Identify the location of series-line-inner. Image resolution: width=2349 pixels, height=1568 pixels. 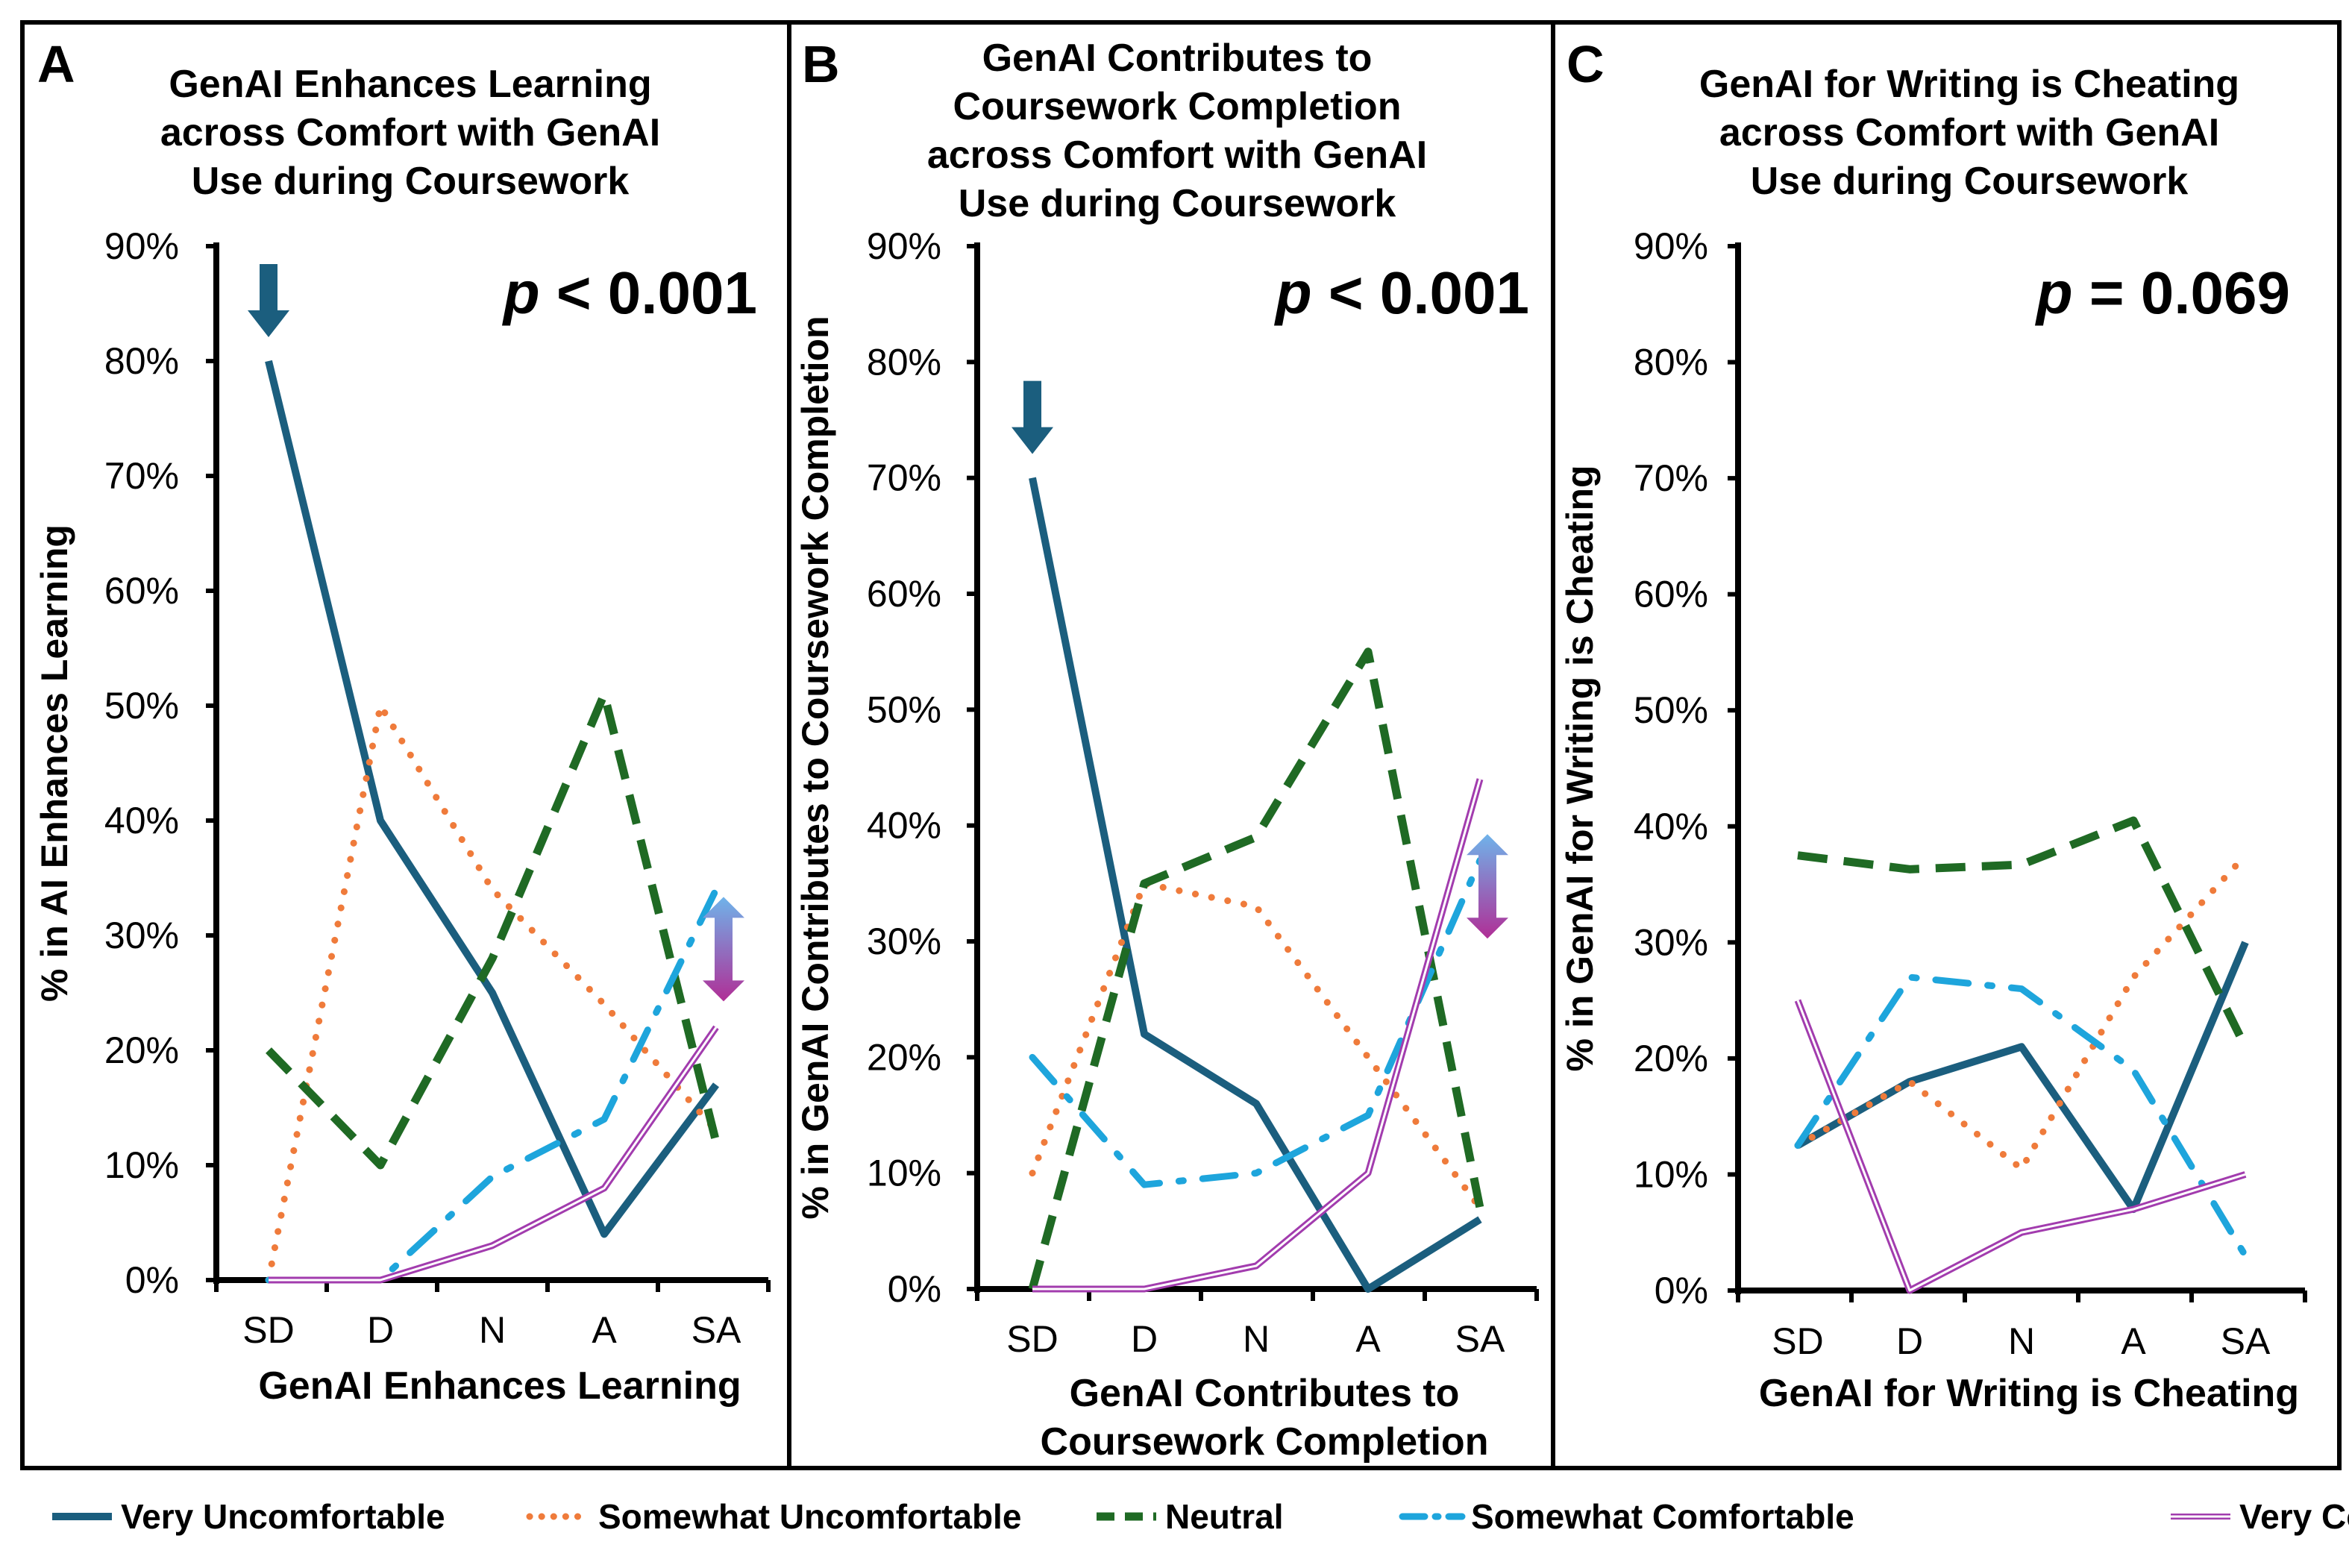
(1256, 1035).